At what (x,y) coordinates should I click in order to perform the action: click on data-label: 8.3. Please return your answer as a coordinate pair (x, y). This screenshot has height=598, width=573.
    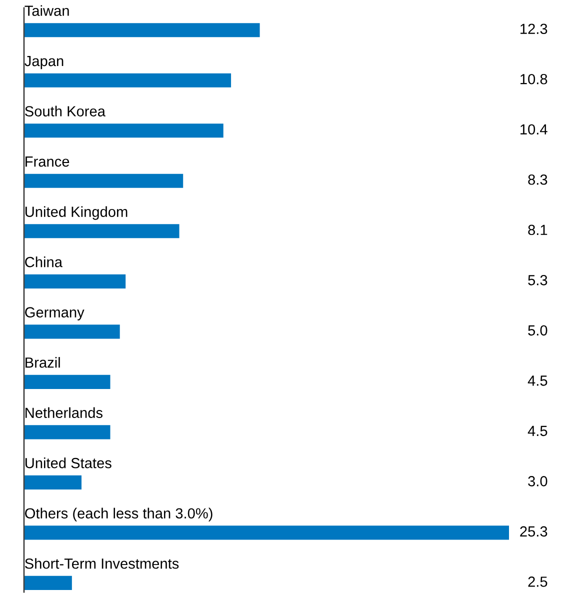
    Looking at the image, I should click on (538, 179).